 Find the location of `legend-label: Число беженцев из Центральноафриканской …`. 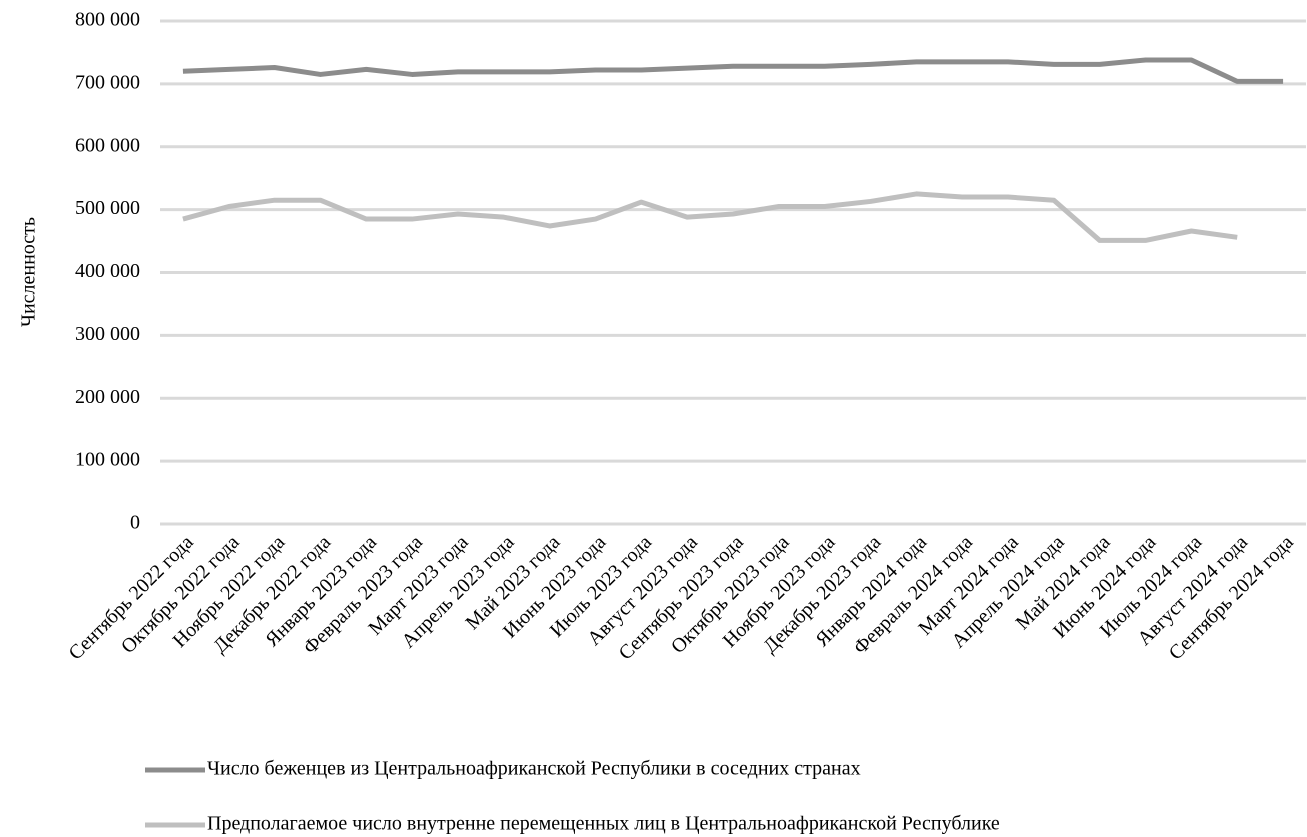

legend-label: Число беженцев из Центральноафриканской … is located at coordinates (534, 769).